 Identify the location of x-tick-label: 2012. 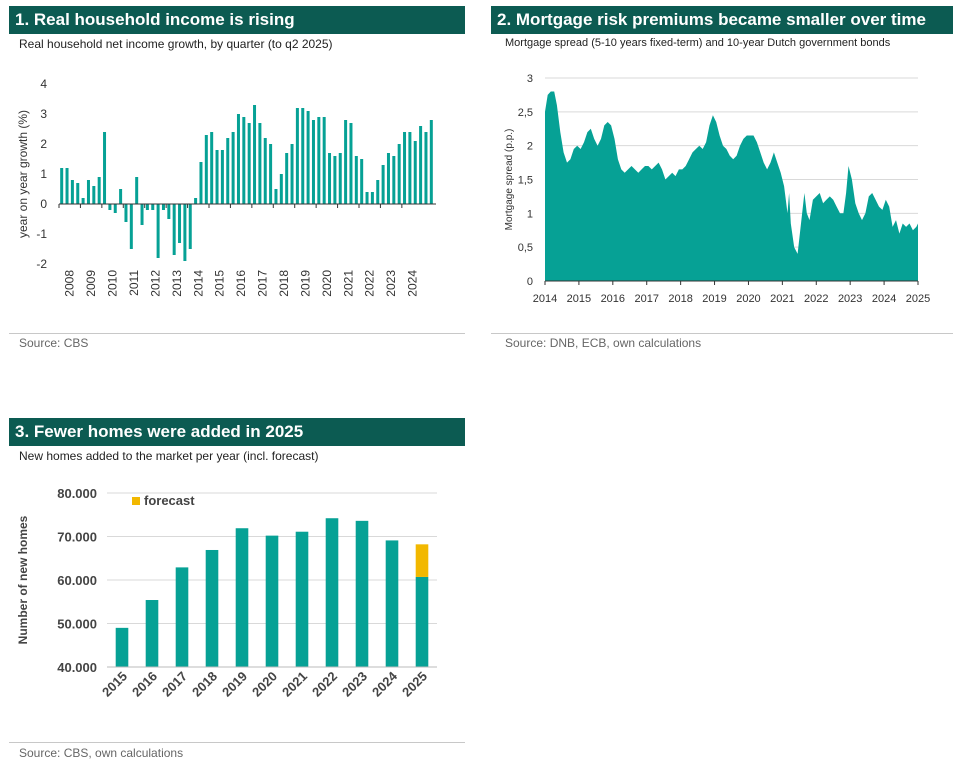
(155, 283).